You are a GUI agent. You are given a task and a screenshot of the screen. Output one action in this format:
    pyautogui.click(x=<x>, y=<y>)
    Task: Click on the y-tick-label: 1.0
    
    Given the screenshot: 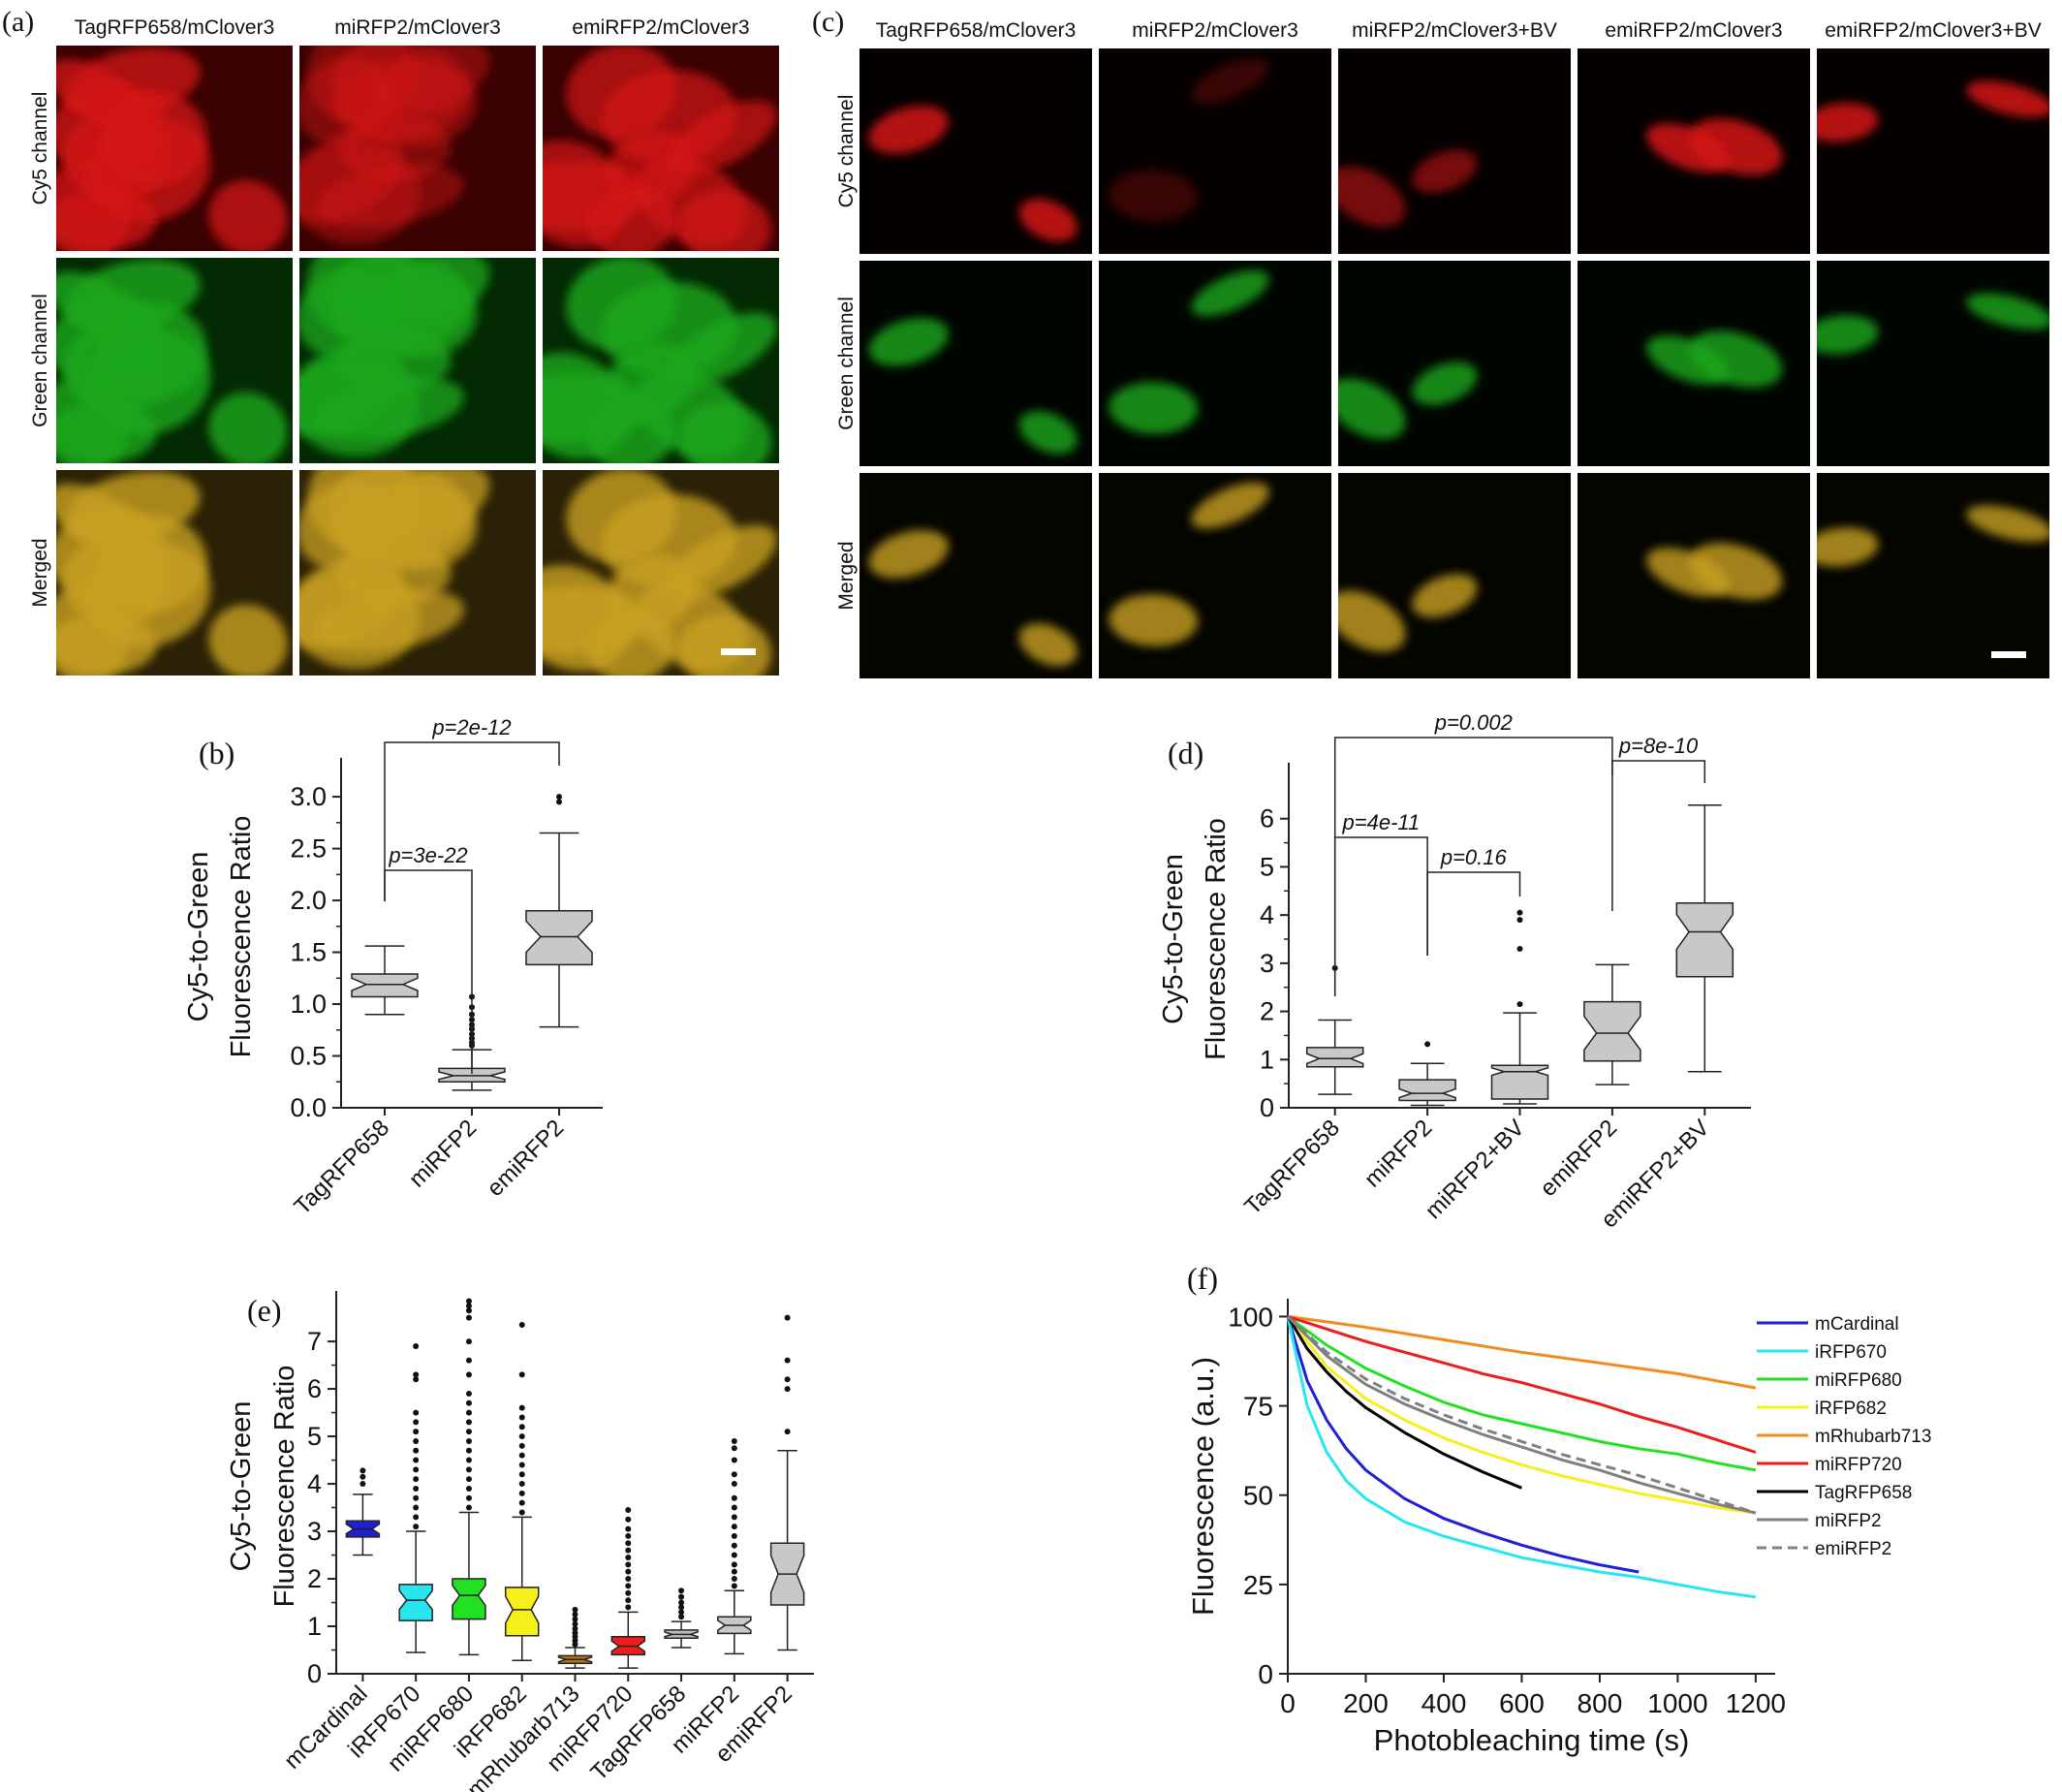 What is the action you would take?
    pyautogui.click(x=308, y=1004)
    